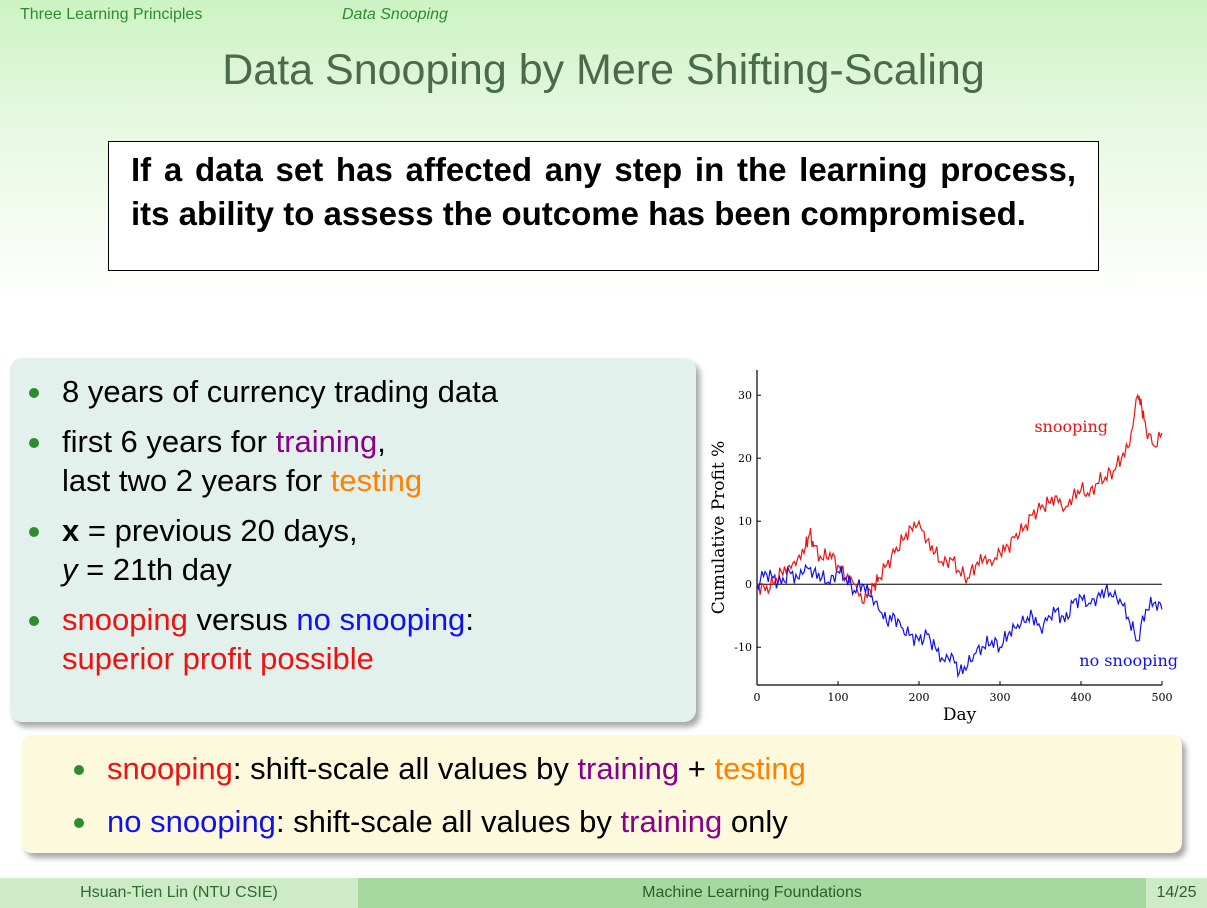 Image resolution: width=1207 pixels, height=908 pixels. I want to click on x-symbol: x, so click(71, 530).